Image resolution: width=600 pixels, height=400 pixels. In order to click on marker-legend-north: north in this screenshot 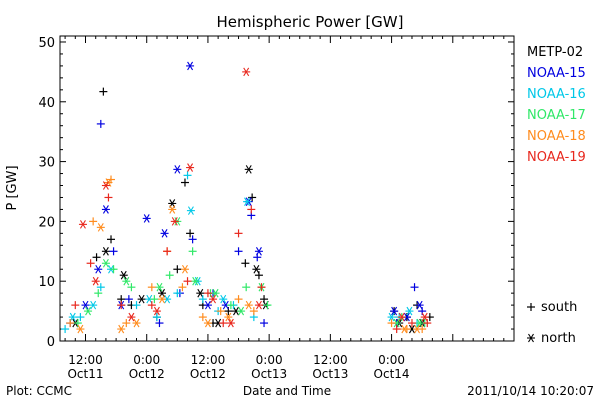, I will do `click(551, 338)`.